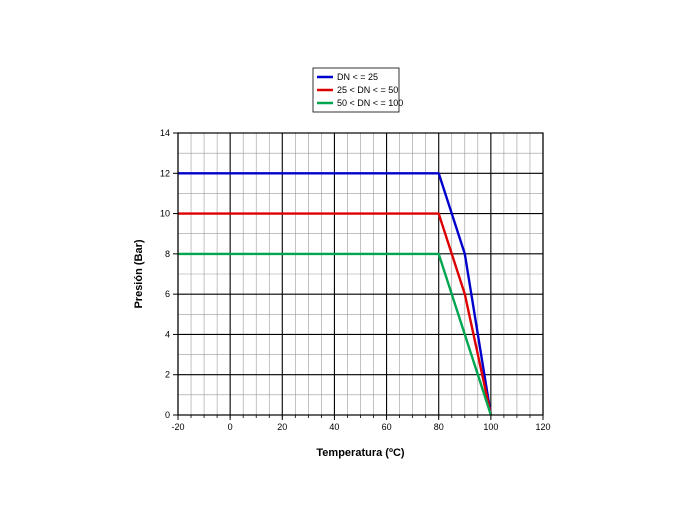  I want to click on y-tick-label: 8, so click(167, 254).